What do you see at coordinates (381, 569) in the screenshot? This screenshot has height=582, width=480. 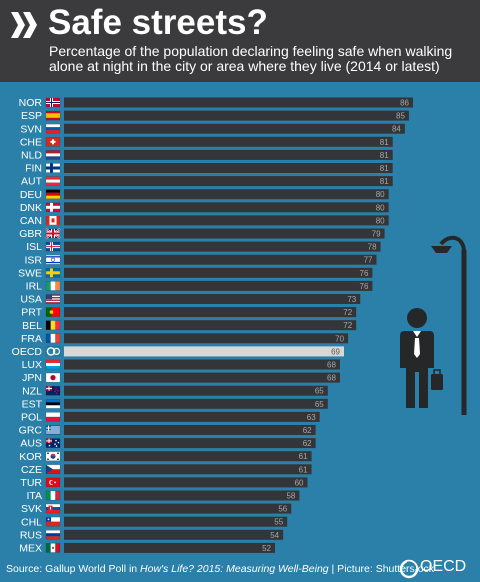 I see `source-suffix: | Picture: Shutterstock` at bounding box center [381, 569].